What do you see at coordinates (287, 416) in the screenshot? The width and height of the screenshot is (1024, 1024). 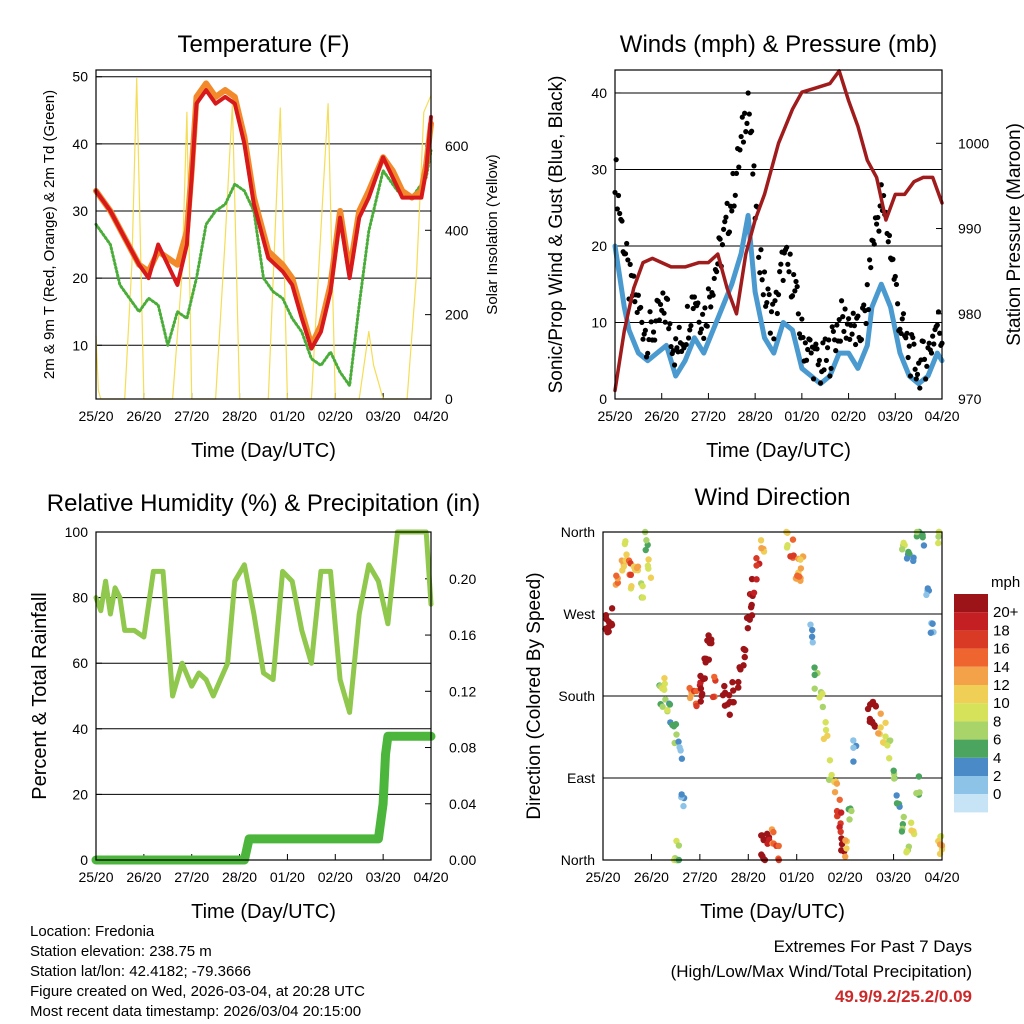 I see `temperature-xtick-label: 01/20` at bounding box center [287, 416].